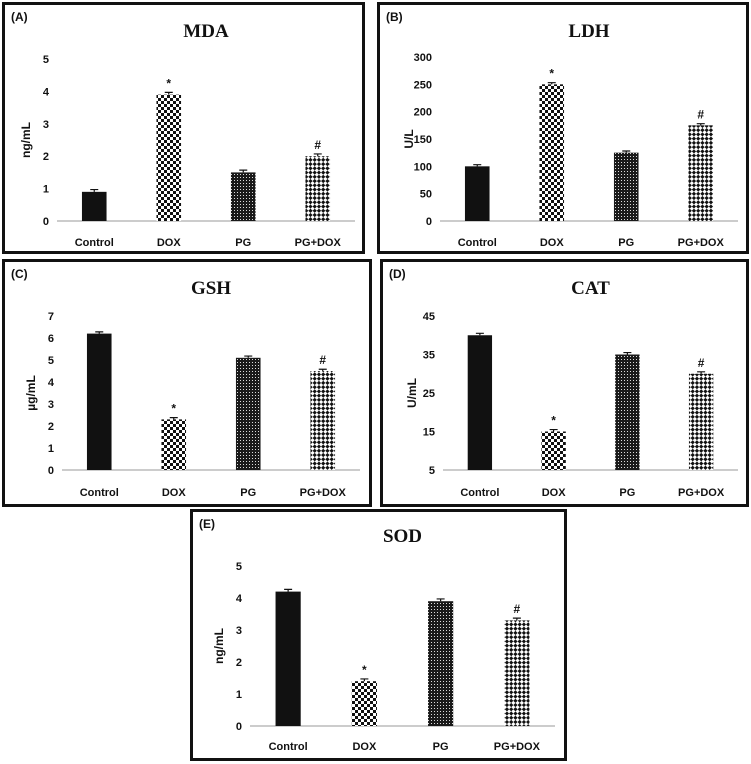 This screenshot has width=751, height=764. I want to click on y-tick-label: 7, so click(51, 317).